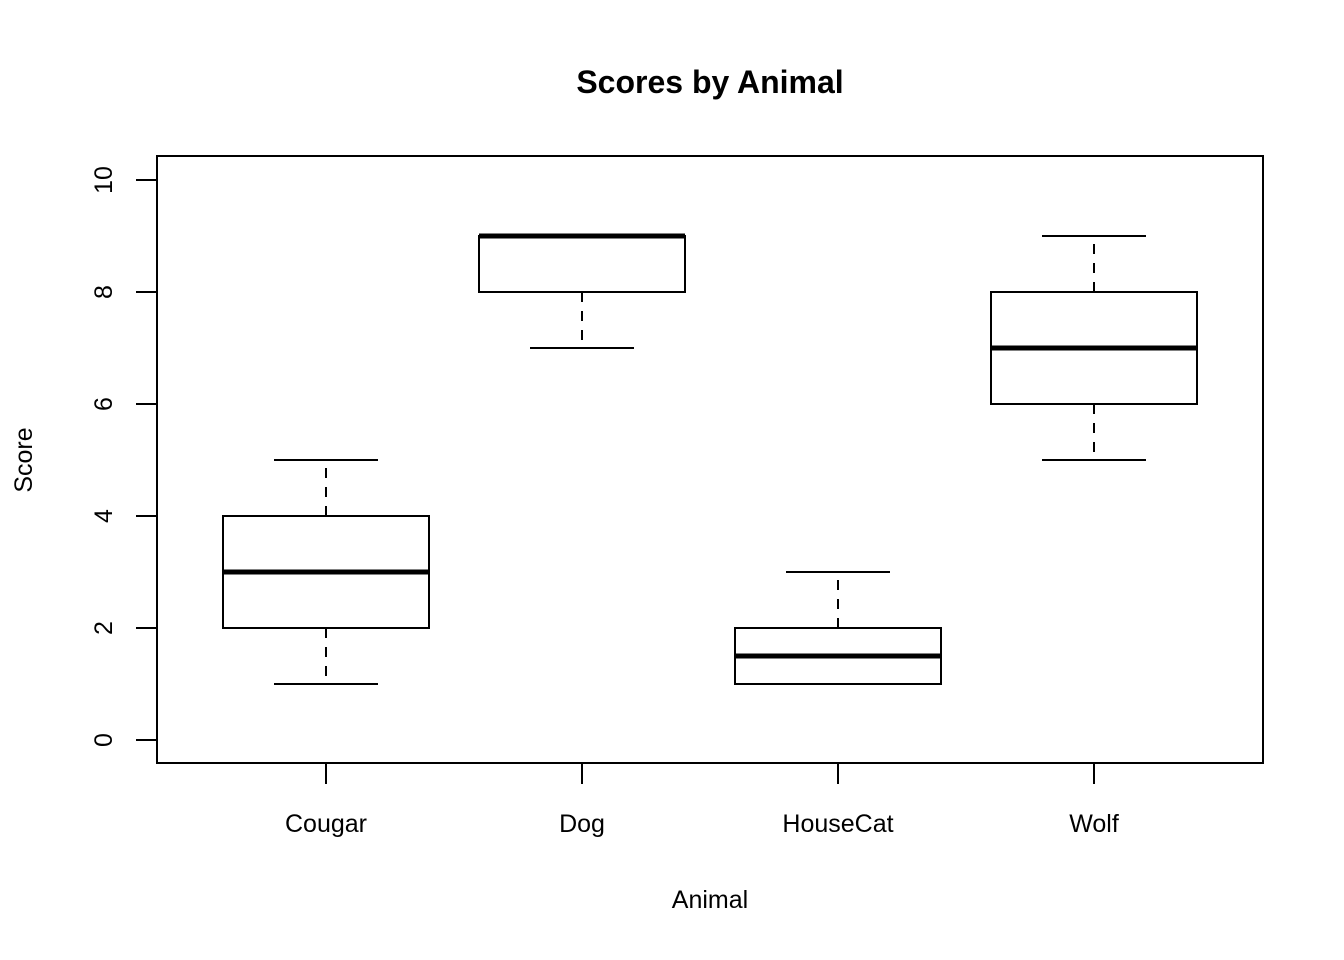 This screenshot has height=960, width=1344. Describe the element at coordinates (709, 82) in the screenshot. I see `chart-title: Scores by Animal` at that location.